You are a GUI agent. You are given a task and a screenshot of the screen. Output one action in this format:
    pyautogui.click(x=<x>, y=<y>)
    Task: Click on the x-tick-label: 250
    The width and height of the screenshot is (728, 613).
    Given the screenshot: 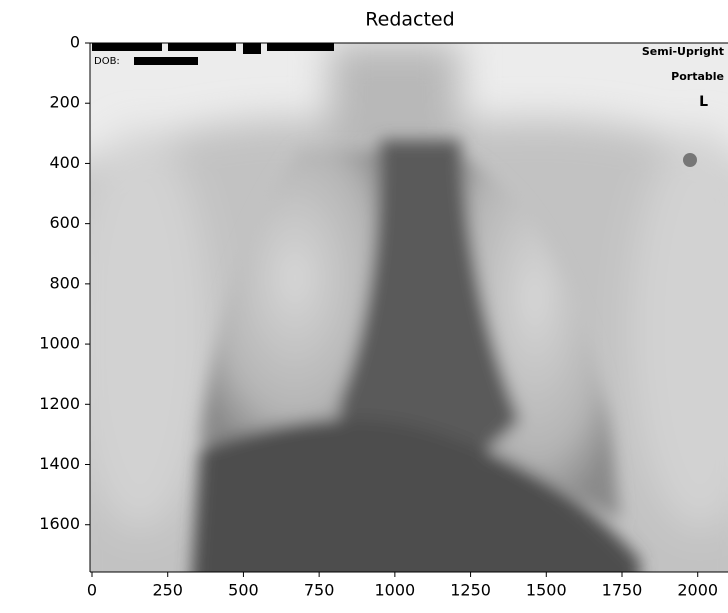 What is the action you would take?
    pyautogui.click(x=167, y=590)
    